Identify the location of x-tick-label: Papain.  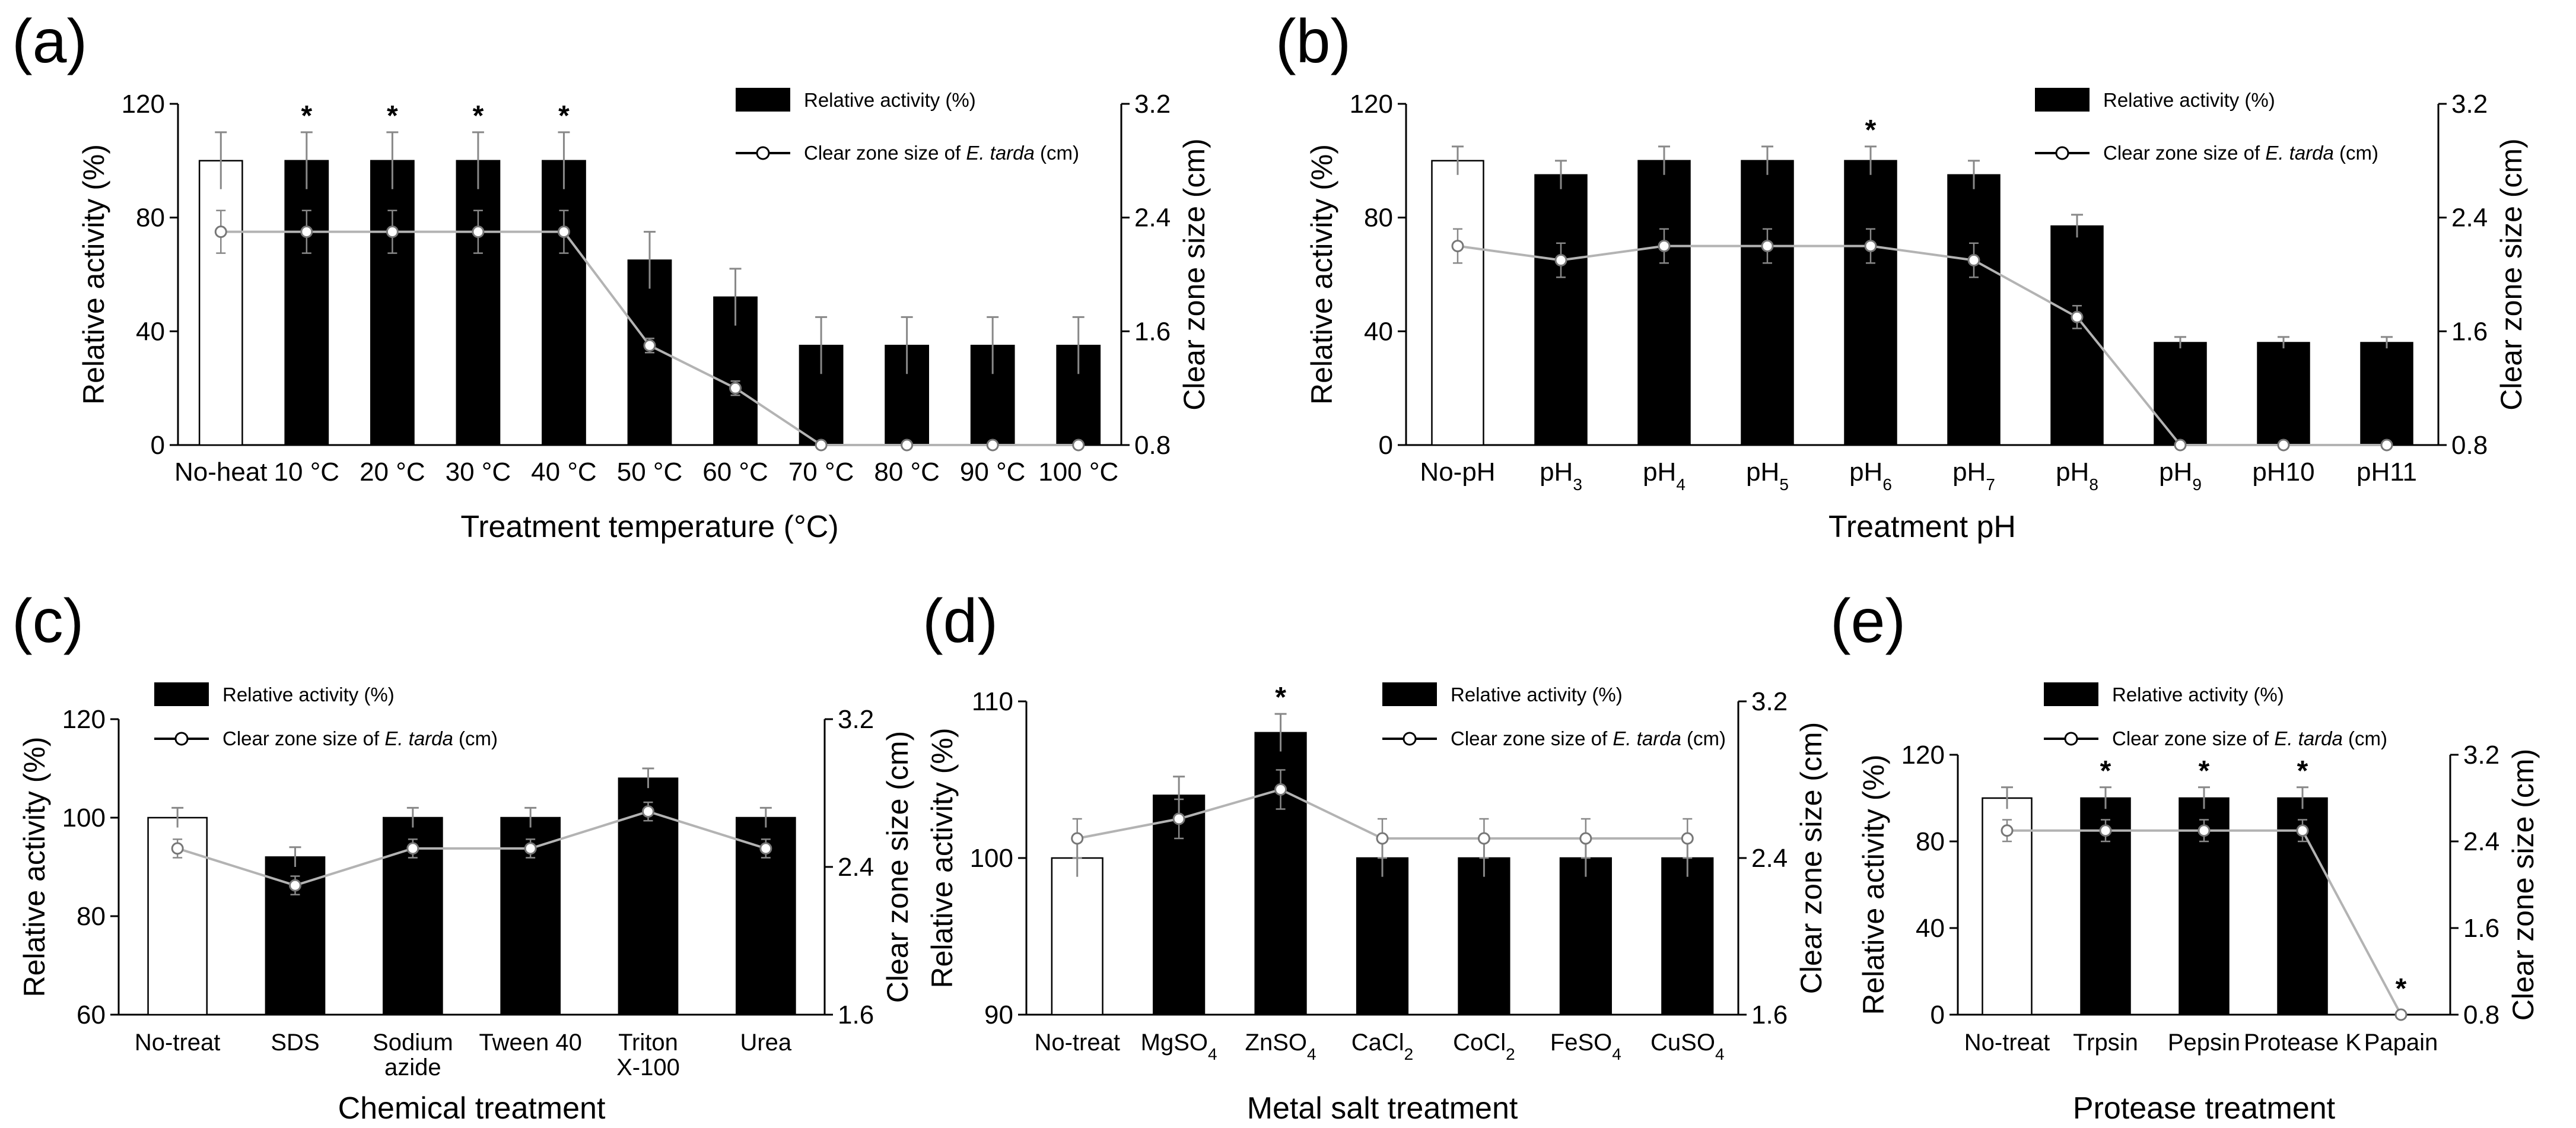
(2401, 1043).